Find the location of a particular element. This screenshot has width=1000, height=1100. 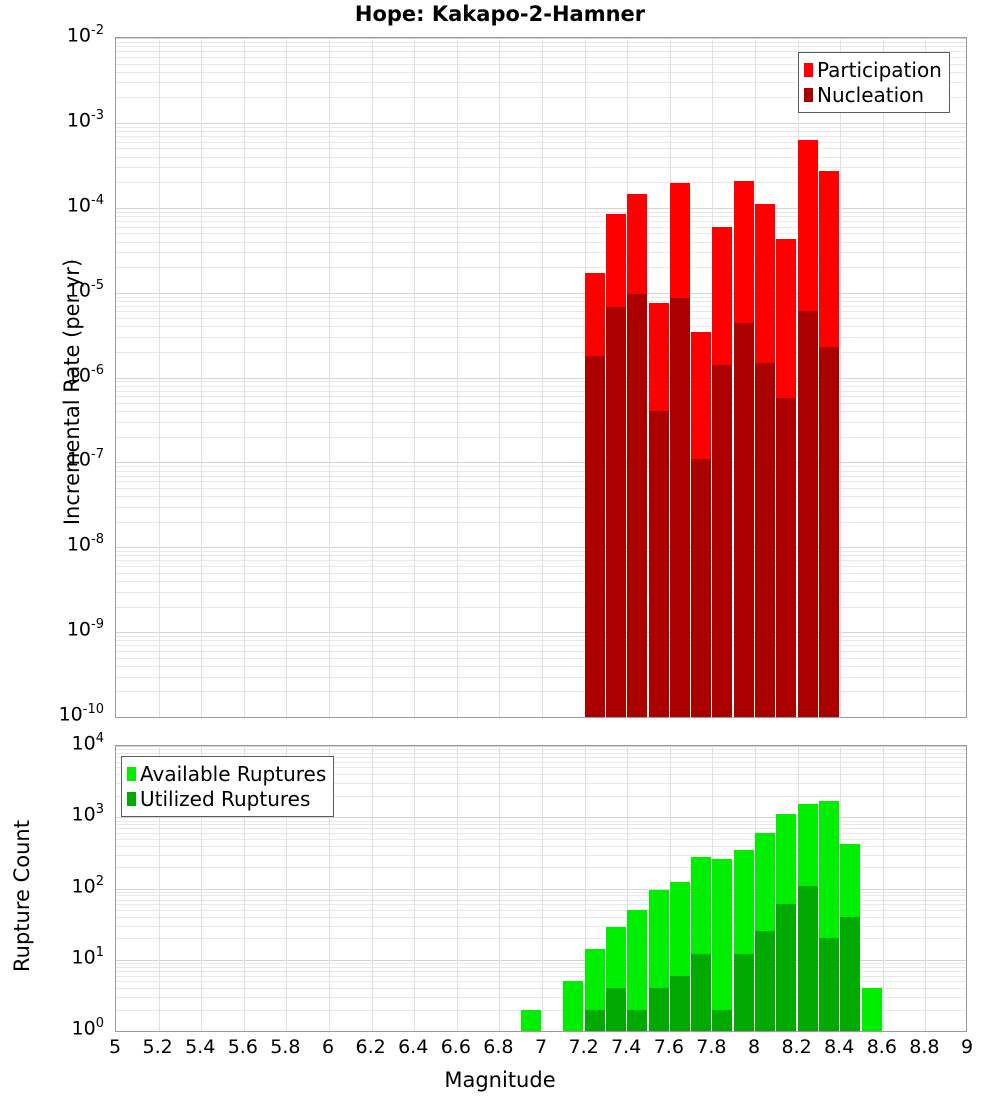

x-axis-tick-label: 7.6 is located at coordinates (668, 1047).